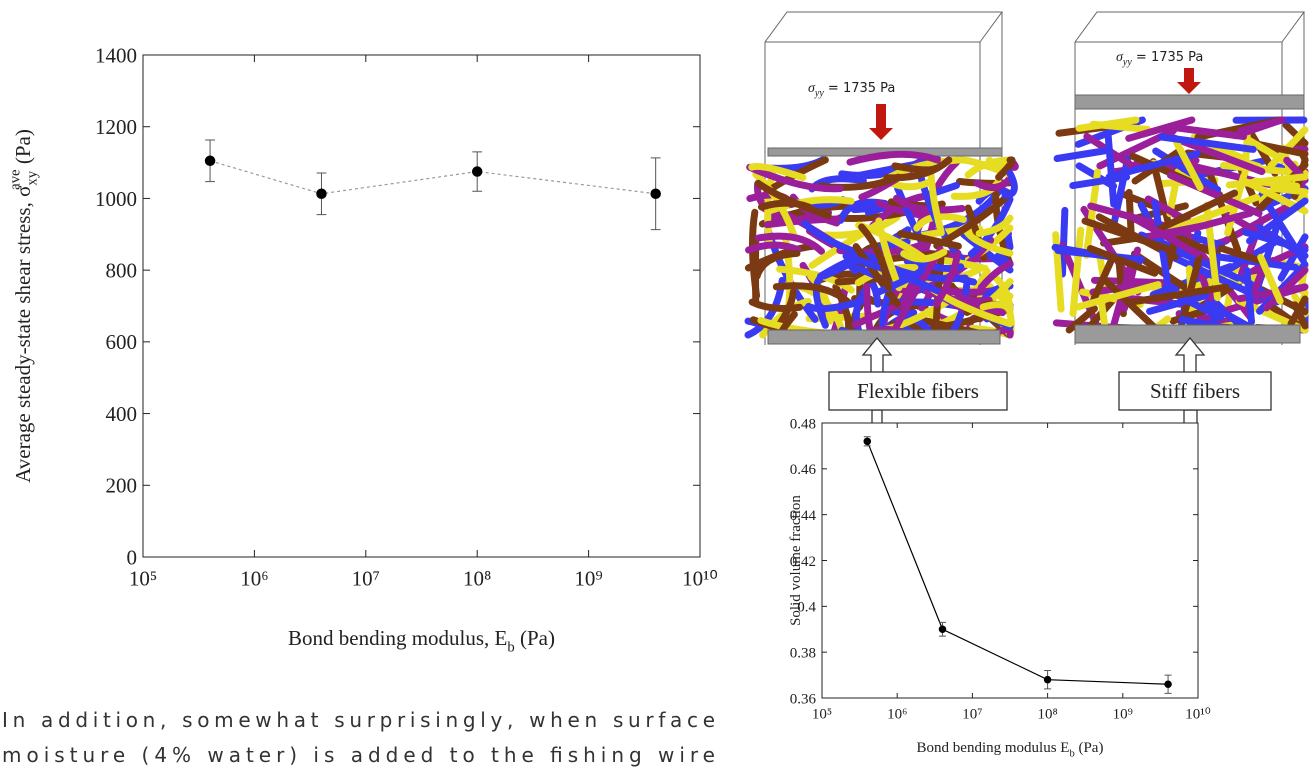 This screenshot has width=1309, height=767. Describe the element at coordinates (116, 55) in the screenshot. I see `y-tick-label: 1400` at that location.